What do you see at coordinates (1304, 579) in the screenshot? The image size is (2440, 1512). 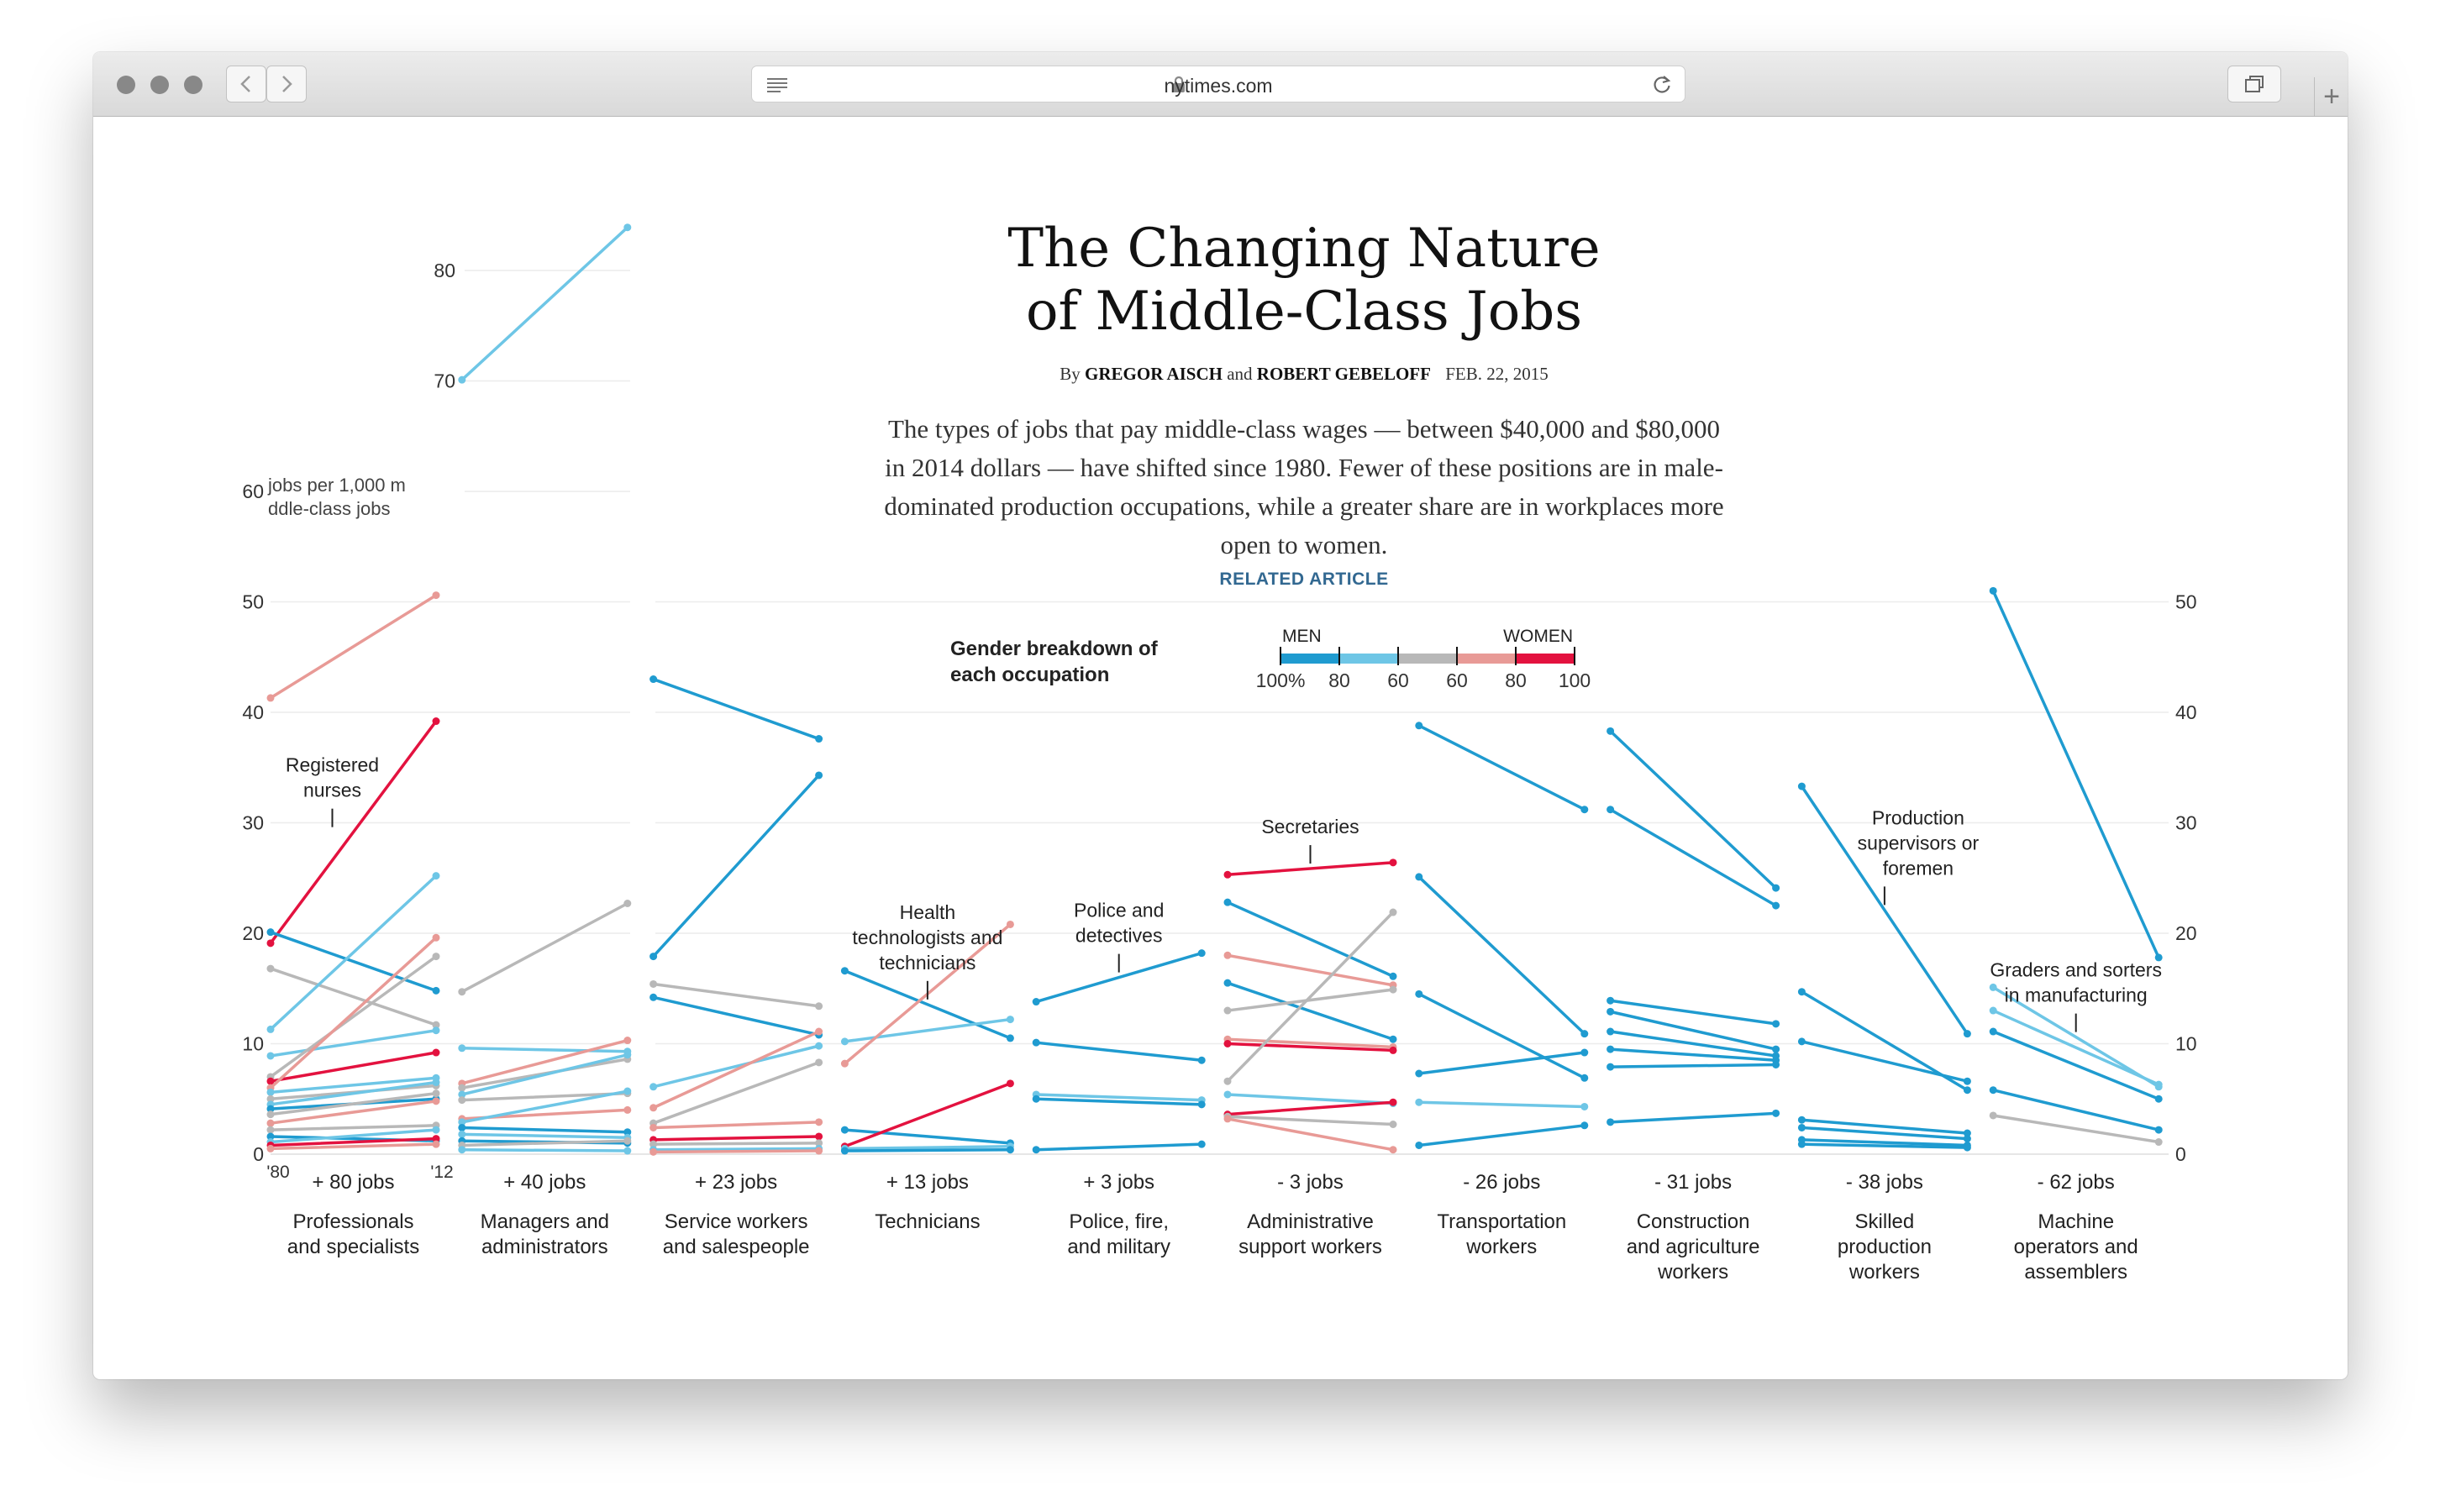 I see `related-article-link: RELATED ARTICLE` at bounding box center [1304, 579].